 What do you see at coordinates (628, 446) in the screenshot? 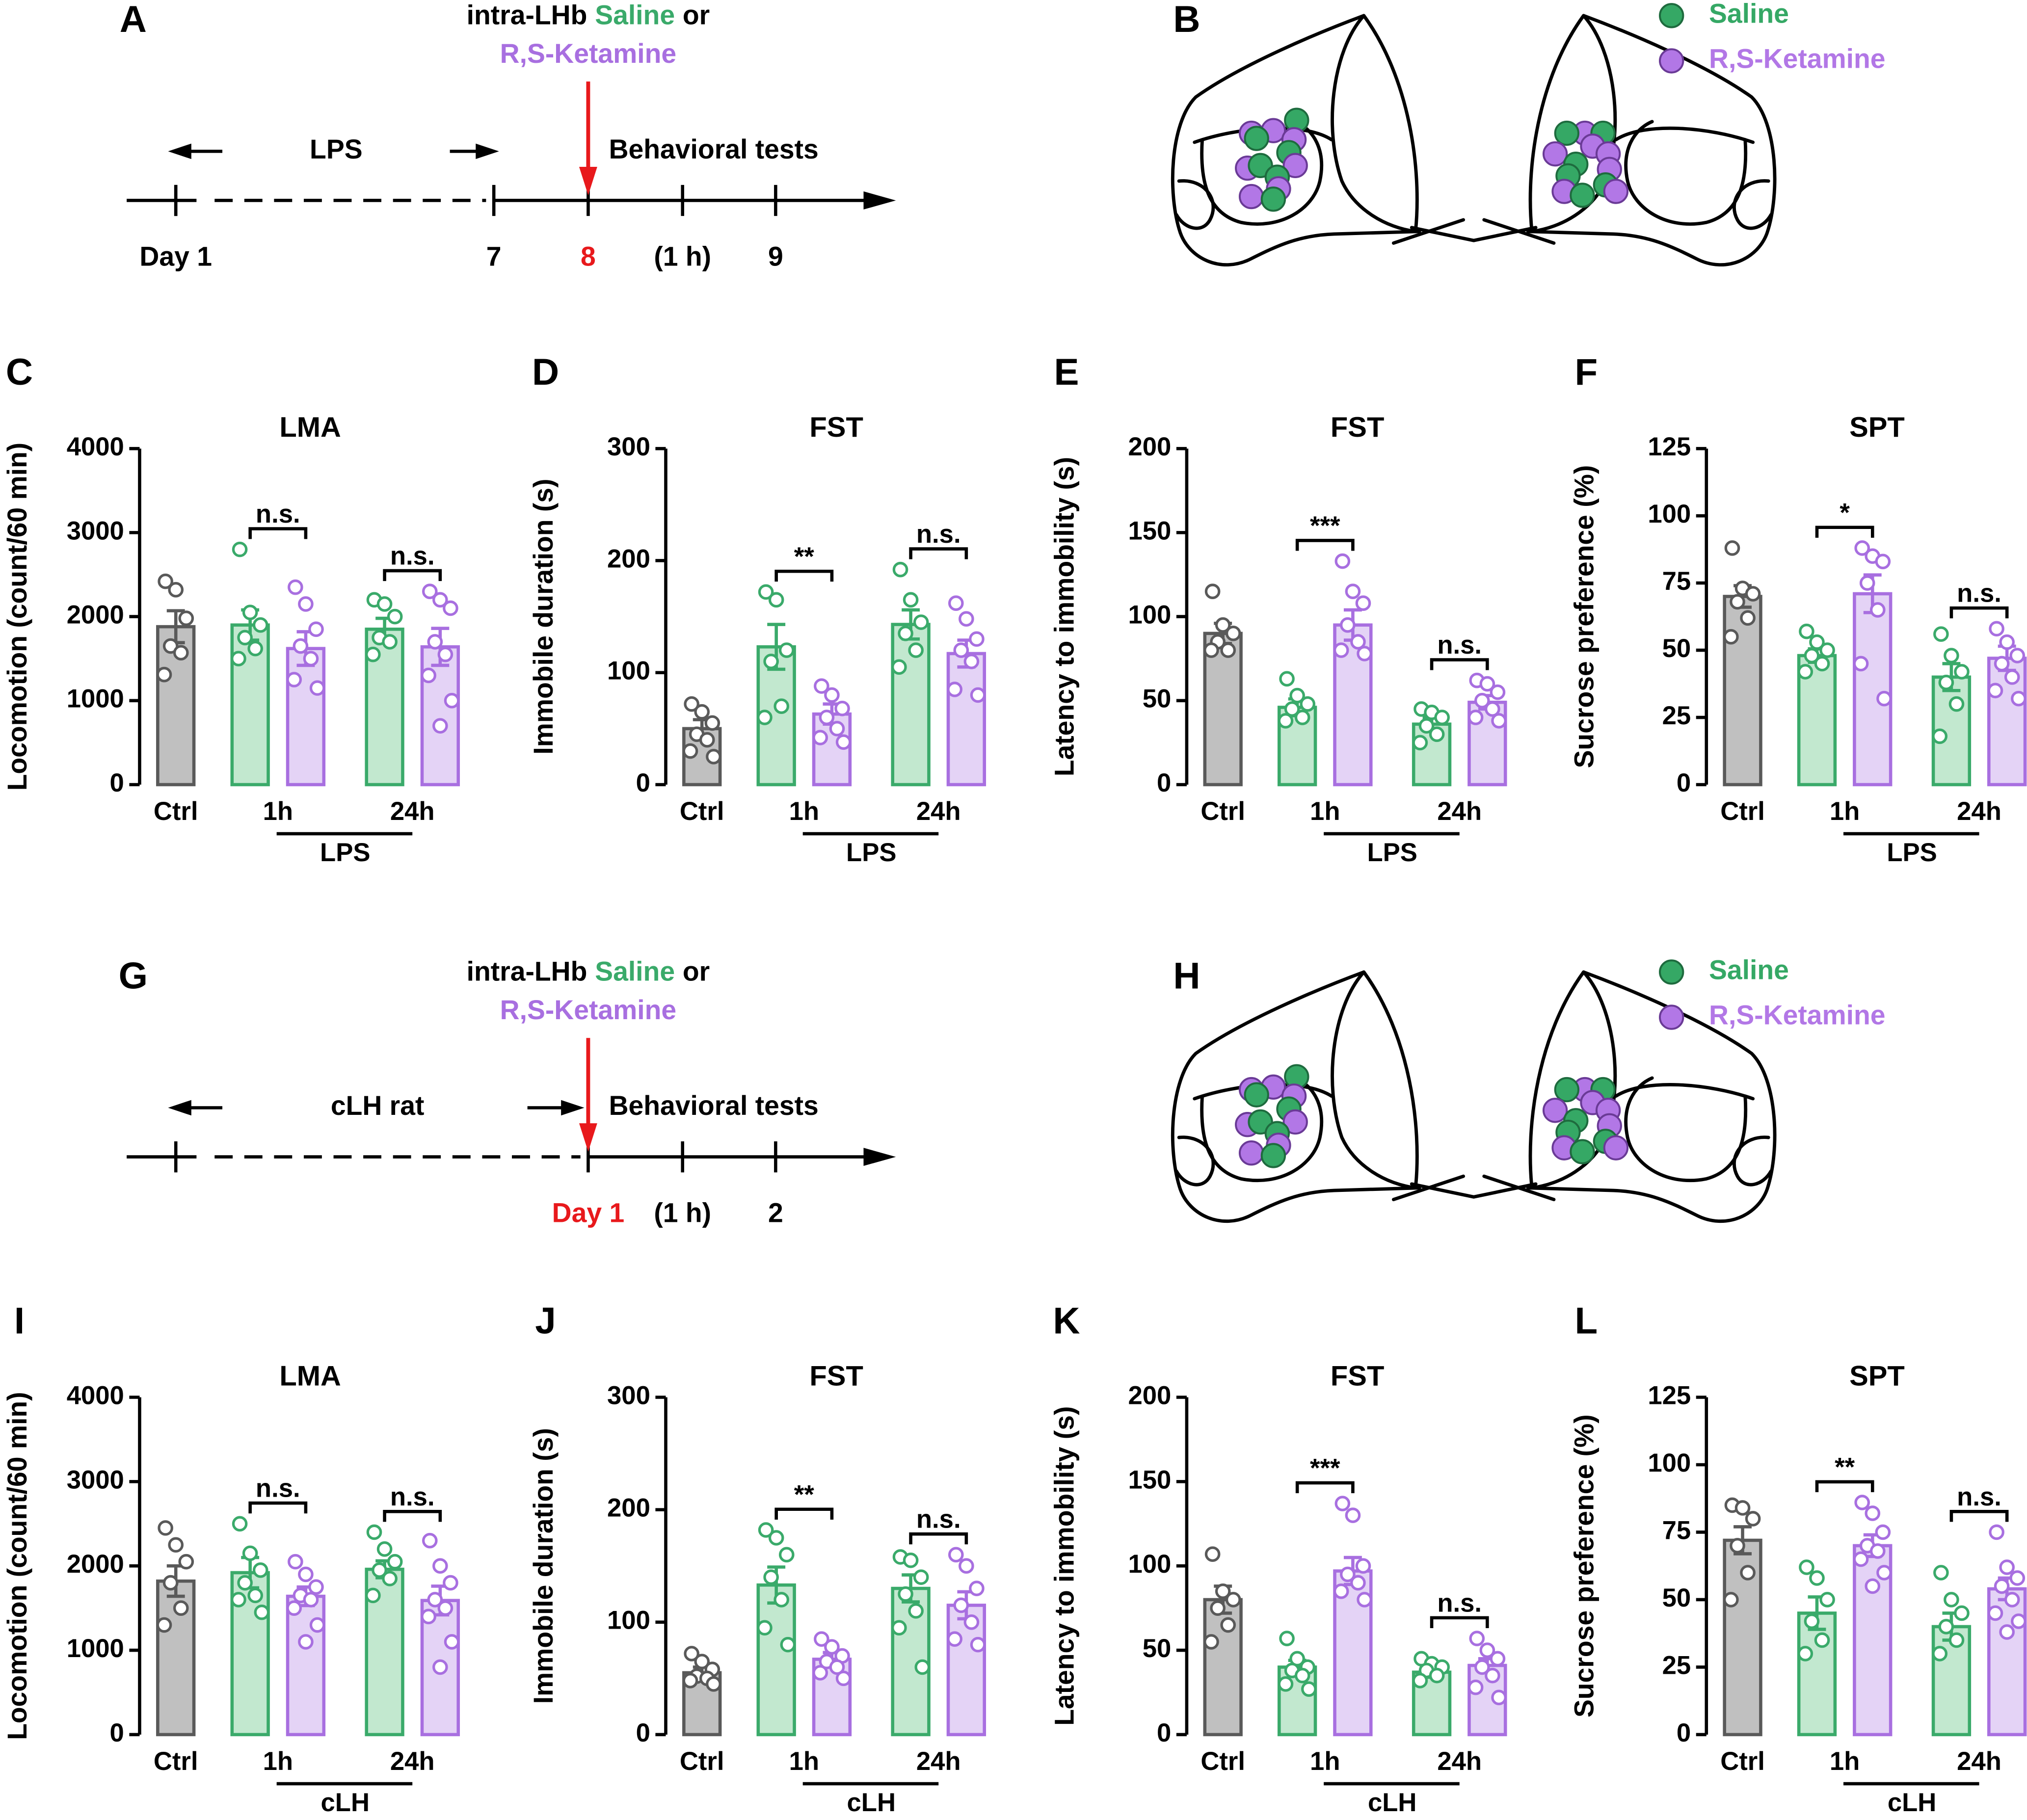
I see `y-tick-label: 300` at bounding box center [628, 446].